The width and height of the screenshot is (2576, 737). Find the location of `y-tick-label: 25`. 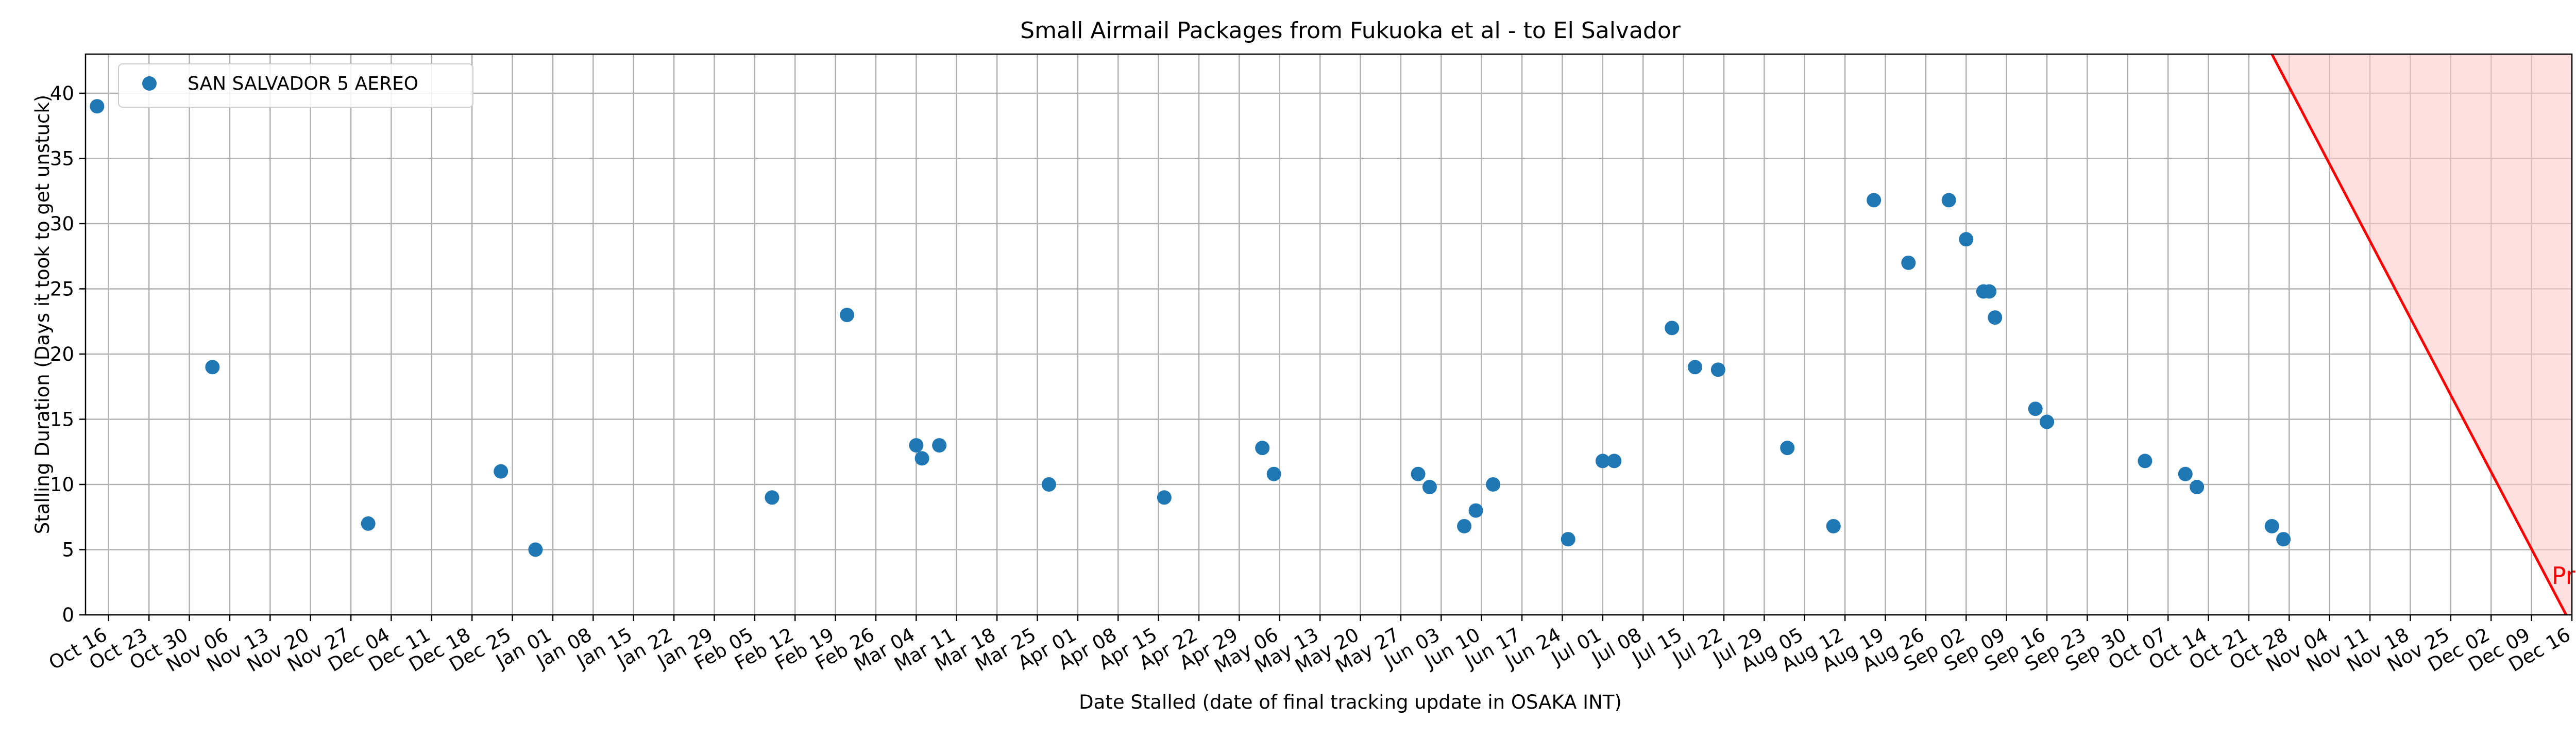

y-tick-label: 25 is located at coordinates (62, 289).